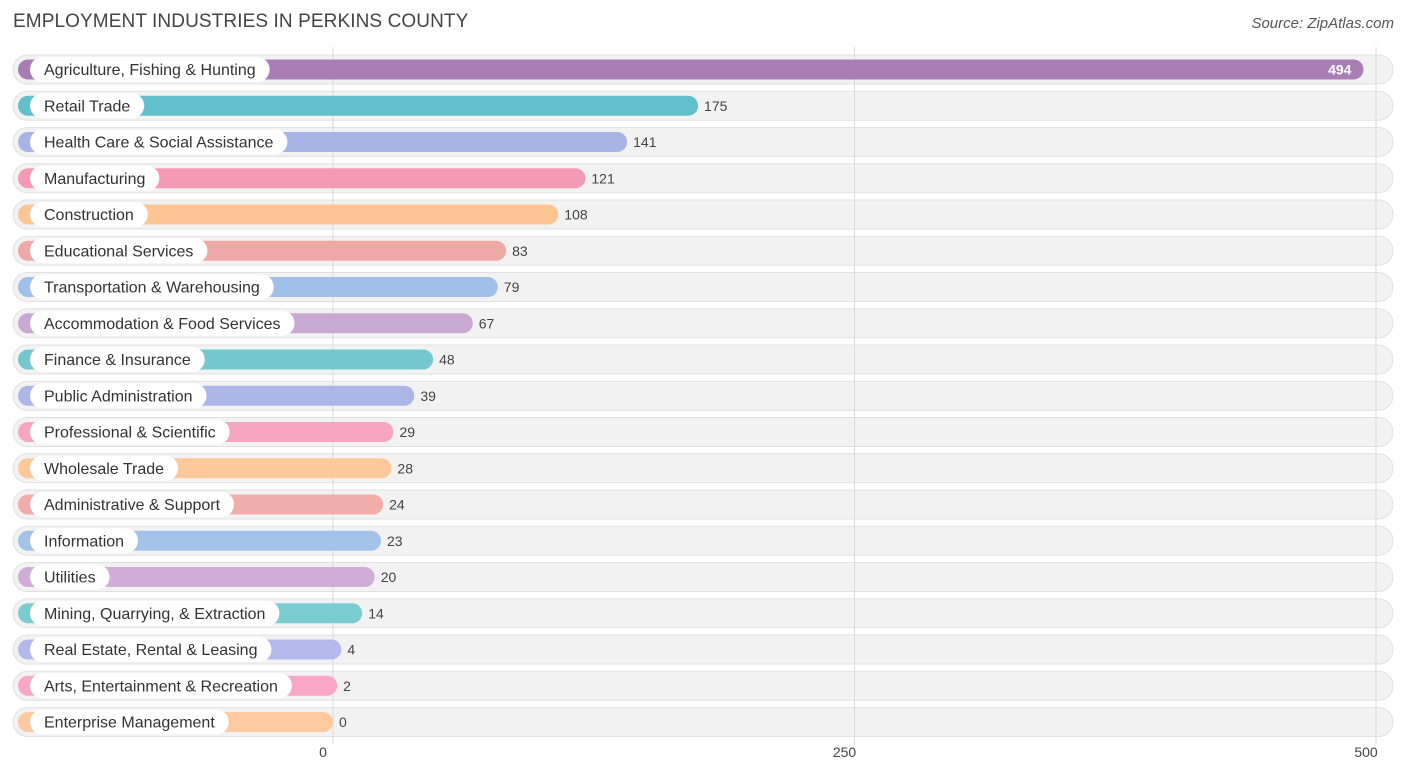 The width and height of the screenshot is (1406, 776). I want to click on value-label: 4, so click(351, 650).